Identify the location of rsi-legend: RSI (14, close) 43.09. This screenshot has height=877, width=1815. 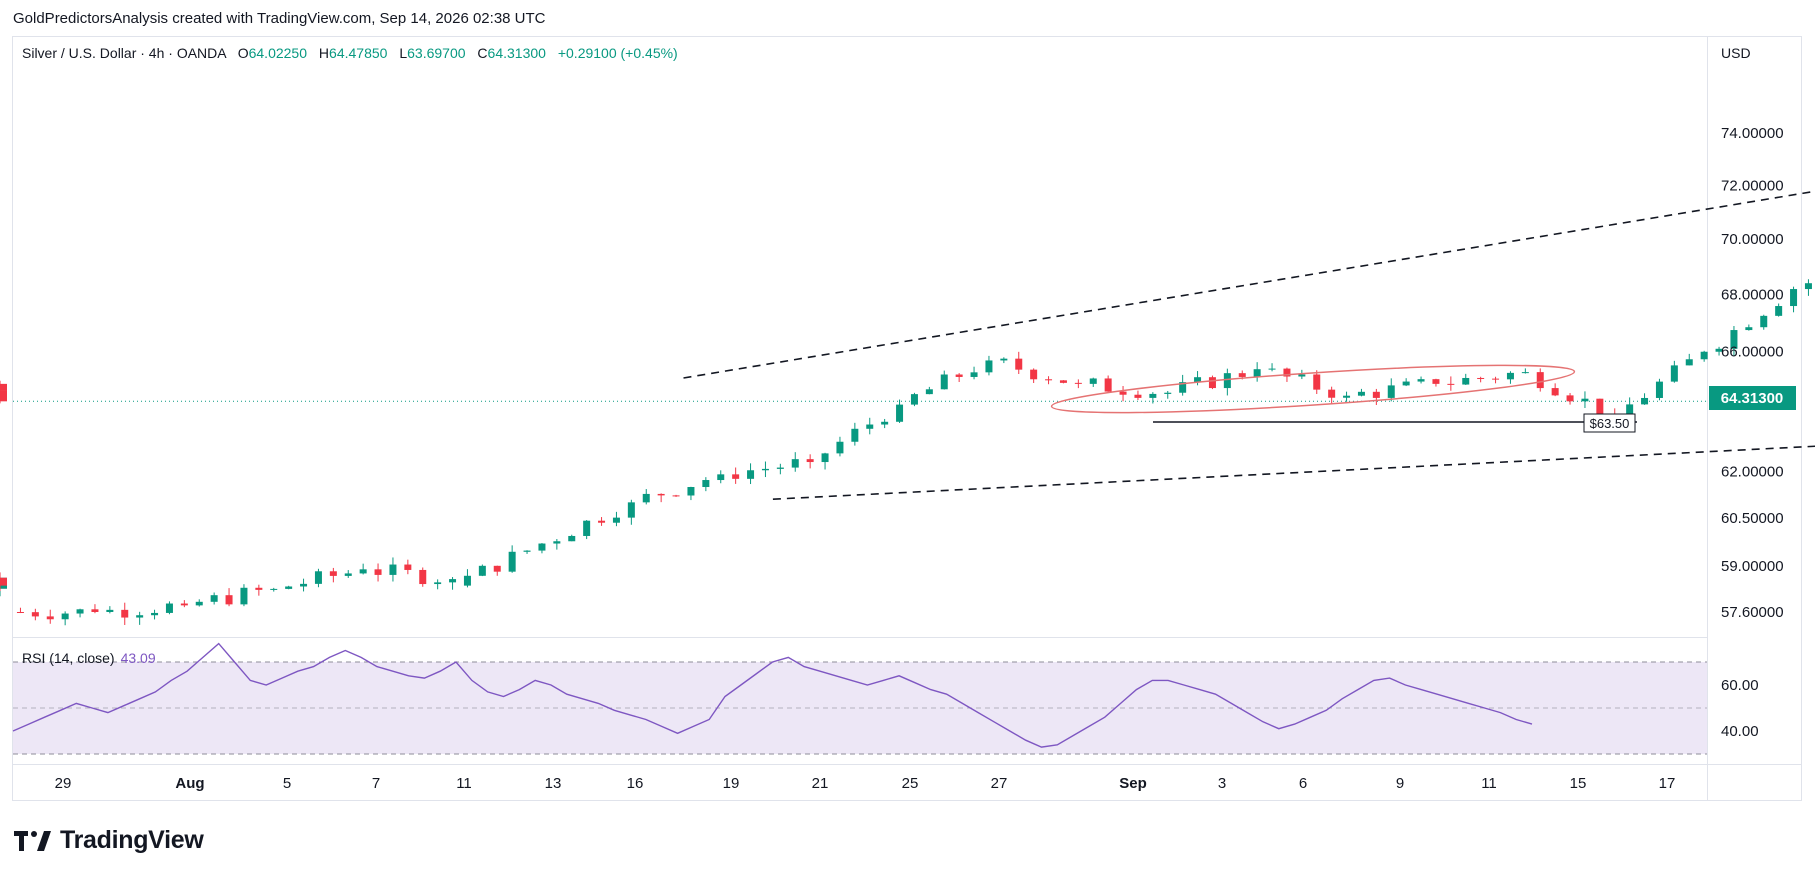
(89, 658).